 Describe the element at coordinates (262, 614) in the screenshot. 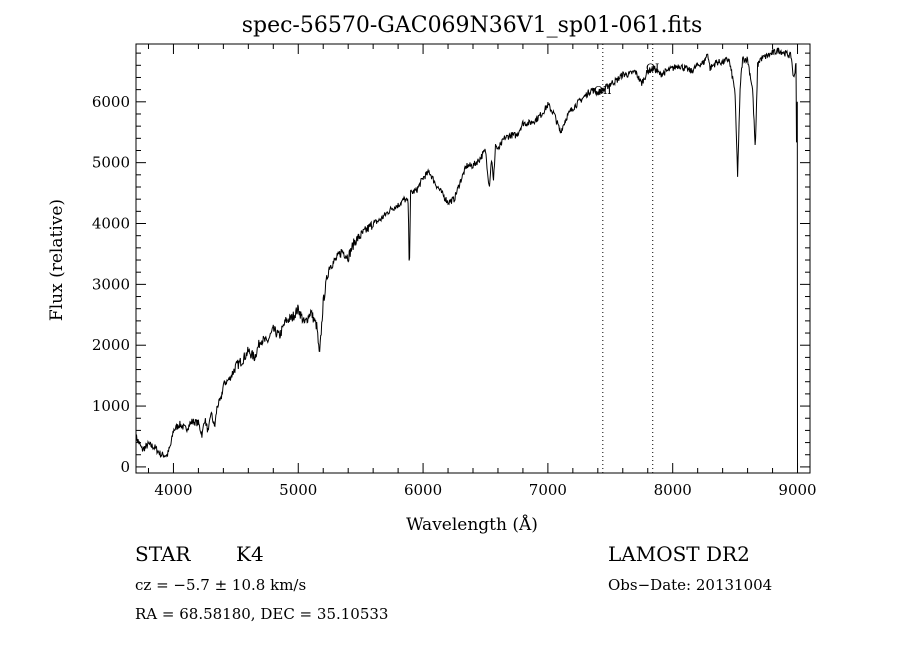

I see `coordinates: RA = 68.58180, DEC = 35.10533` at that location.